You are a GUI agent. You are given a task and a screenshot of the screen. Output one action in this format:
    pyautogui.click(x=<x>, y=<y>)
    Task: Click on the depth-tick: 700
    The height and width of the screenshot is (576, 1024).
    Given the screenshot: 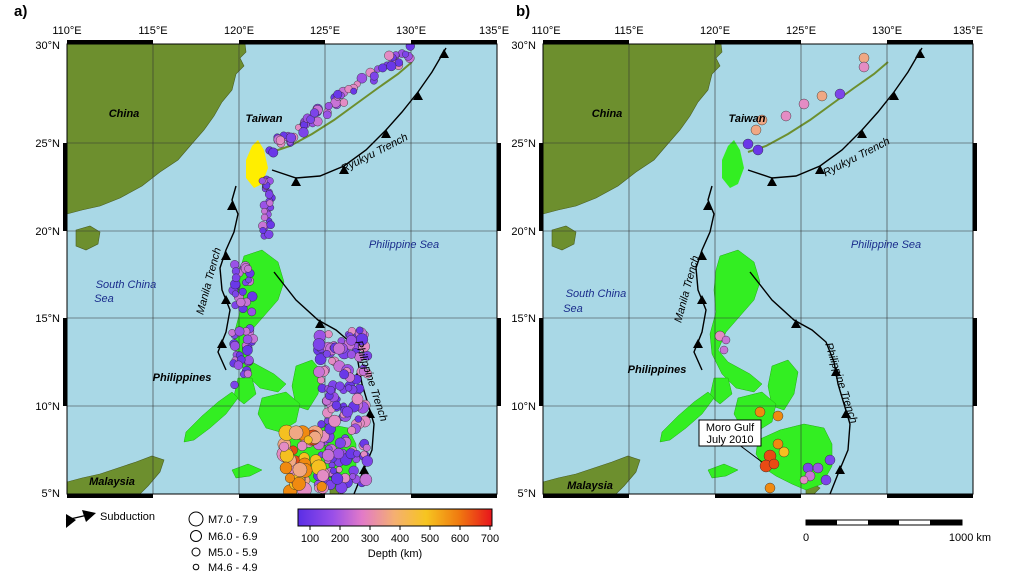 What is the action you would take?
    pyautogui.click(x=490, y=539)
    